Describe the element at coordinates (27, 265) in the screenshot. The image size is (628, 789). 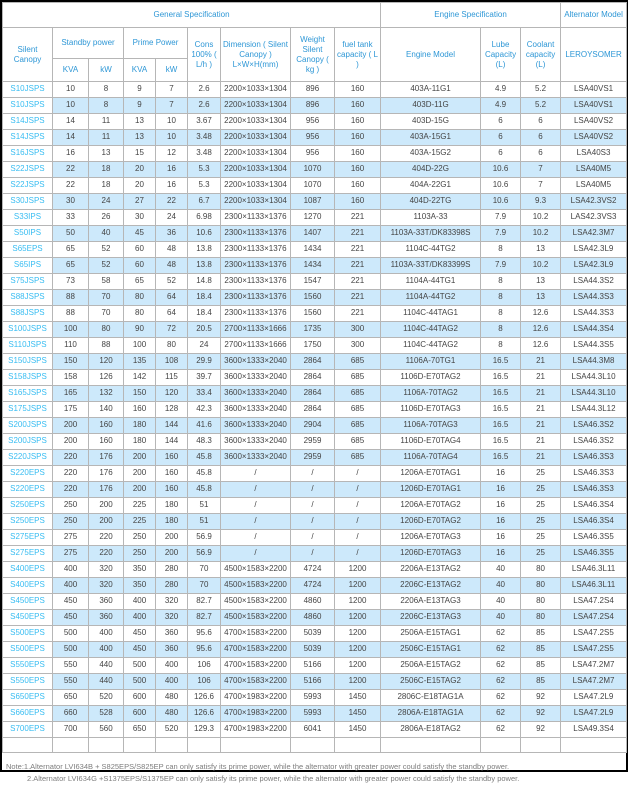
I see `model-link: S65IPS` at that location.